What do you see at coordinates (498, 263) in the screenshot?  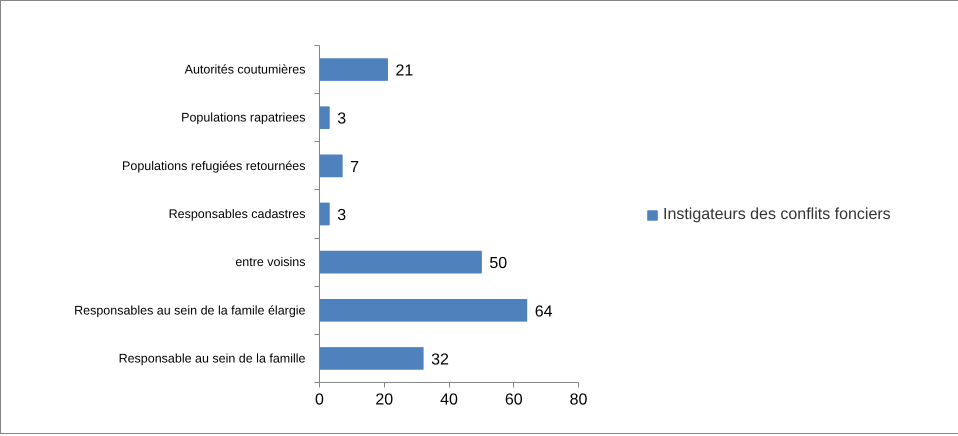 I see `data-label: 50` at bounding box center [498, 263].